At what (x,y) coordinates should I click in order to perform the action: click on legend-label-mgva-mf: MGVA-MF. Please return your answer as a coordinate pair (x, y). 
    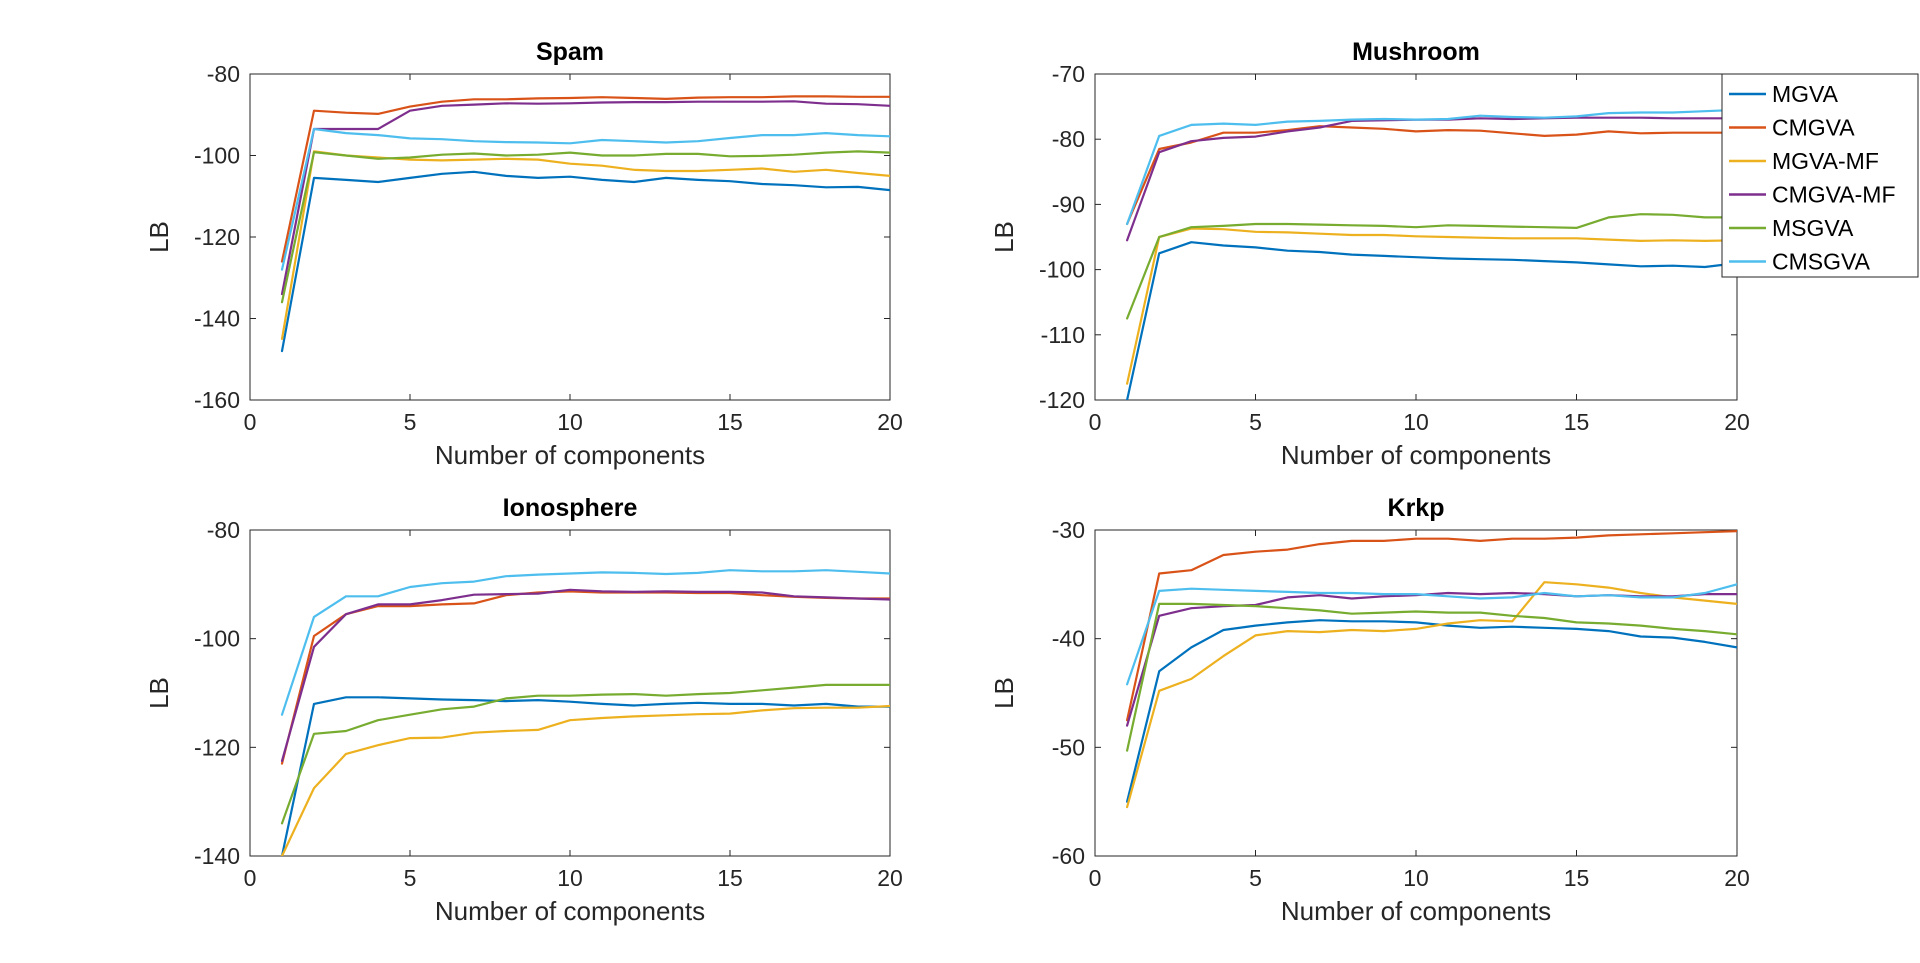
    Looking at the image, I should click on (1825, 161).